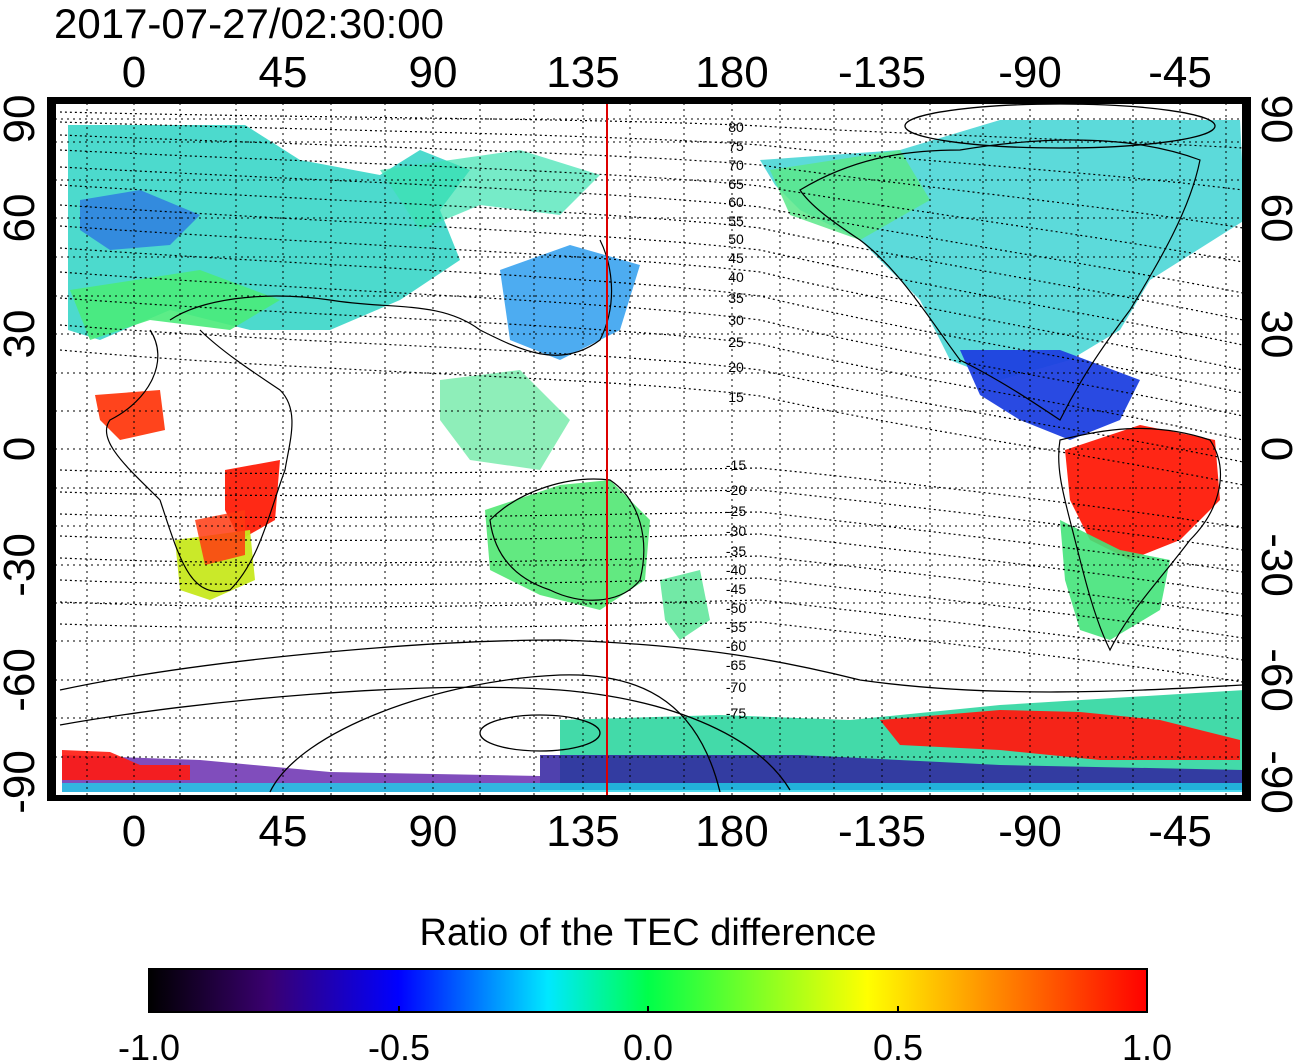 The height and width of the screenshot is (1064, 1296). Describe the element at coordinates (1030, 72) in the screenshot. I see `top-axis-label: -90` at that location.